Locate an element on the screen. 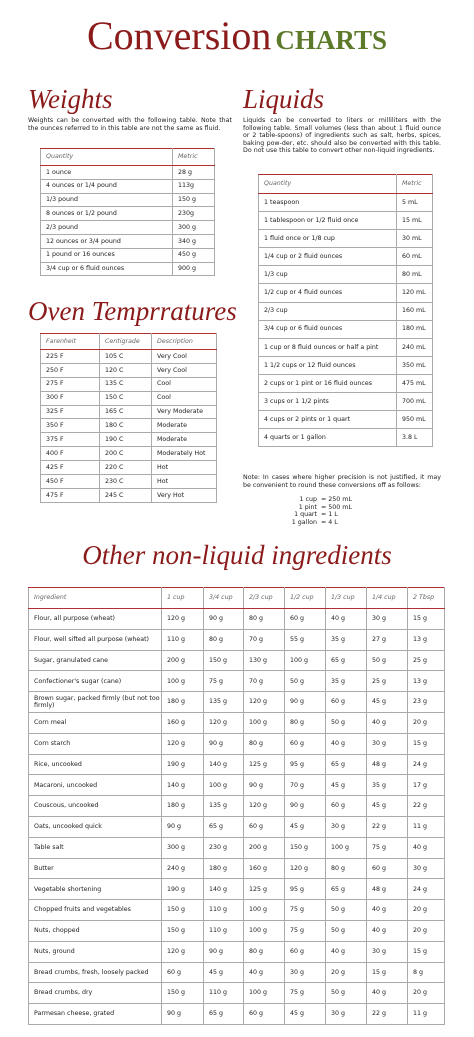 The image size is (474, 1037). cell: 3 cups or 1 1/2 pints is located at coordinates (327, 402).